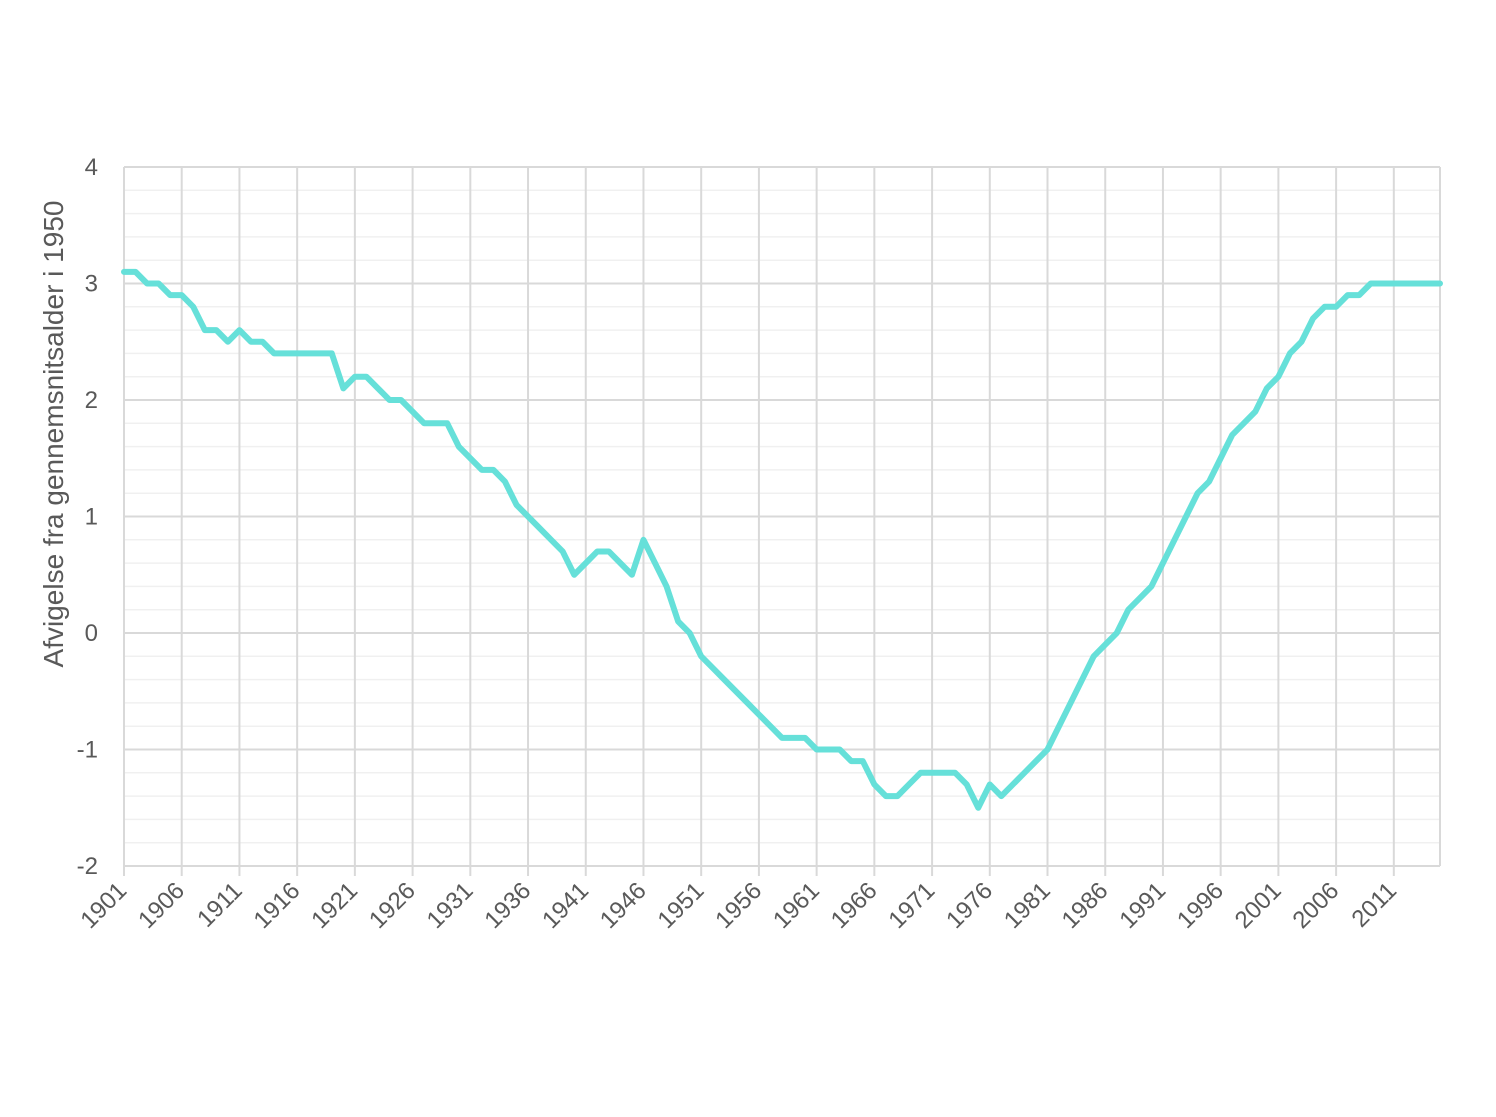 The width and height of the screenshot is (1496, 1117). I want to click on x-tick-label: 1901, so click(103, 905).